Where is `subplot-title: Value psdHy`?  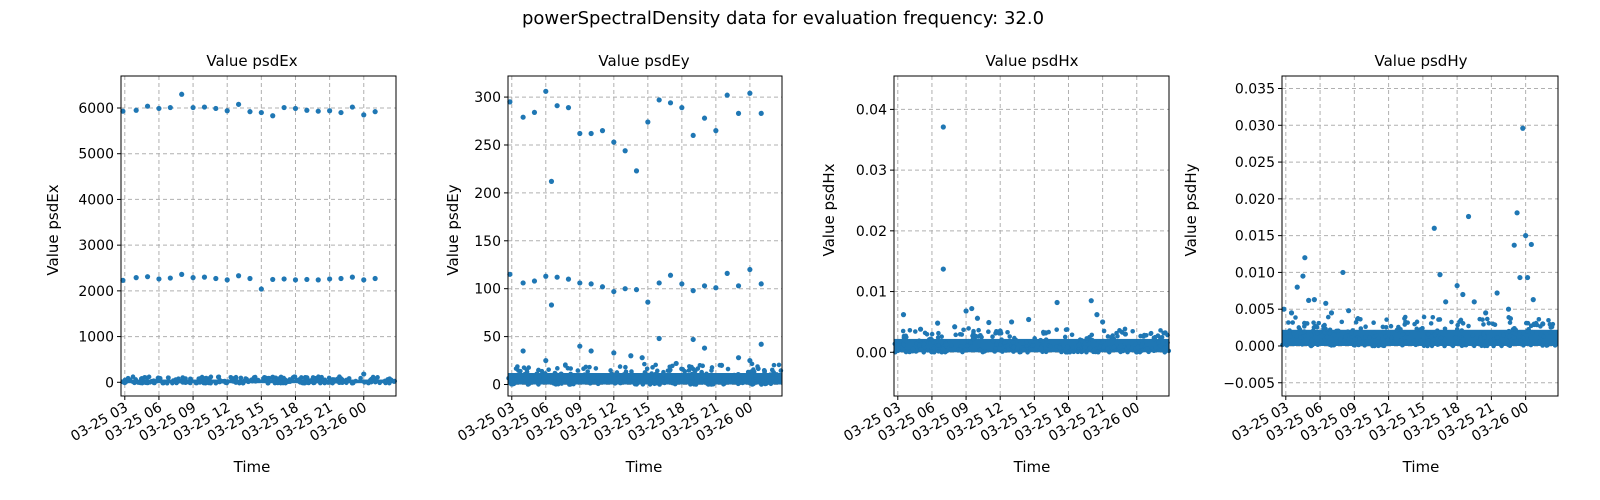 subplot-title: Value psdHy is located at coordinates (1421, 61).